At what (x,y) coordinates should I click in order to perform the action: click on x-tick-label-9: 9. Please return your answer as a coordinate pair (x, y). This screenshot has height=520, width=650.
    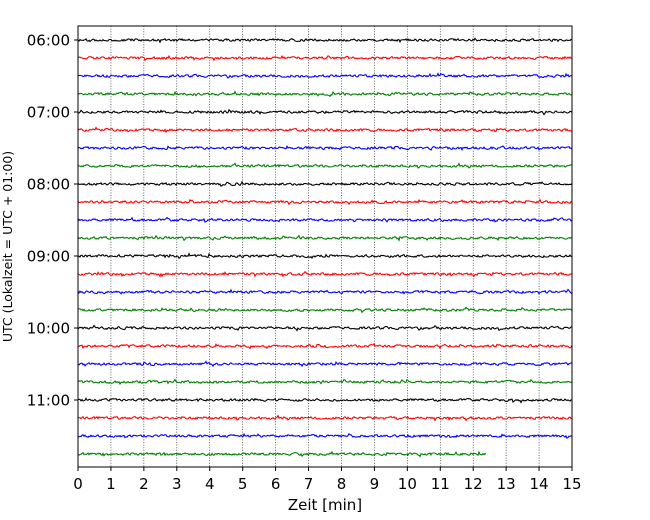
    Looking at the image, I should click on (375, 484).